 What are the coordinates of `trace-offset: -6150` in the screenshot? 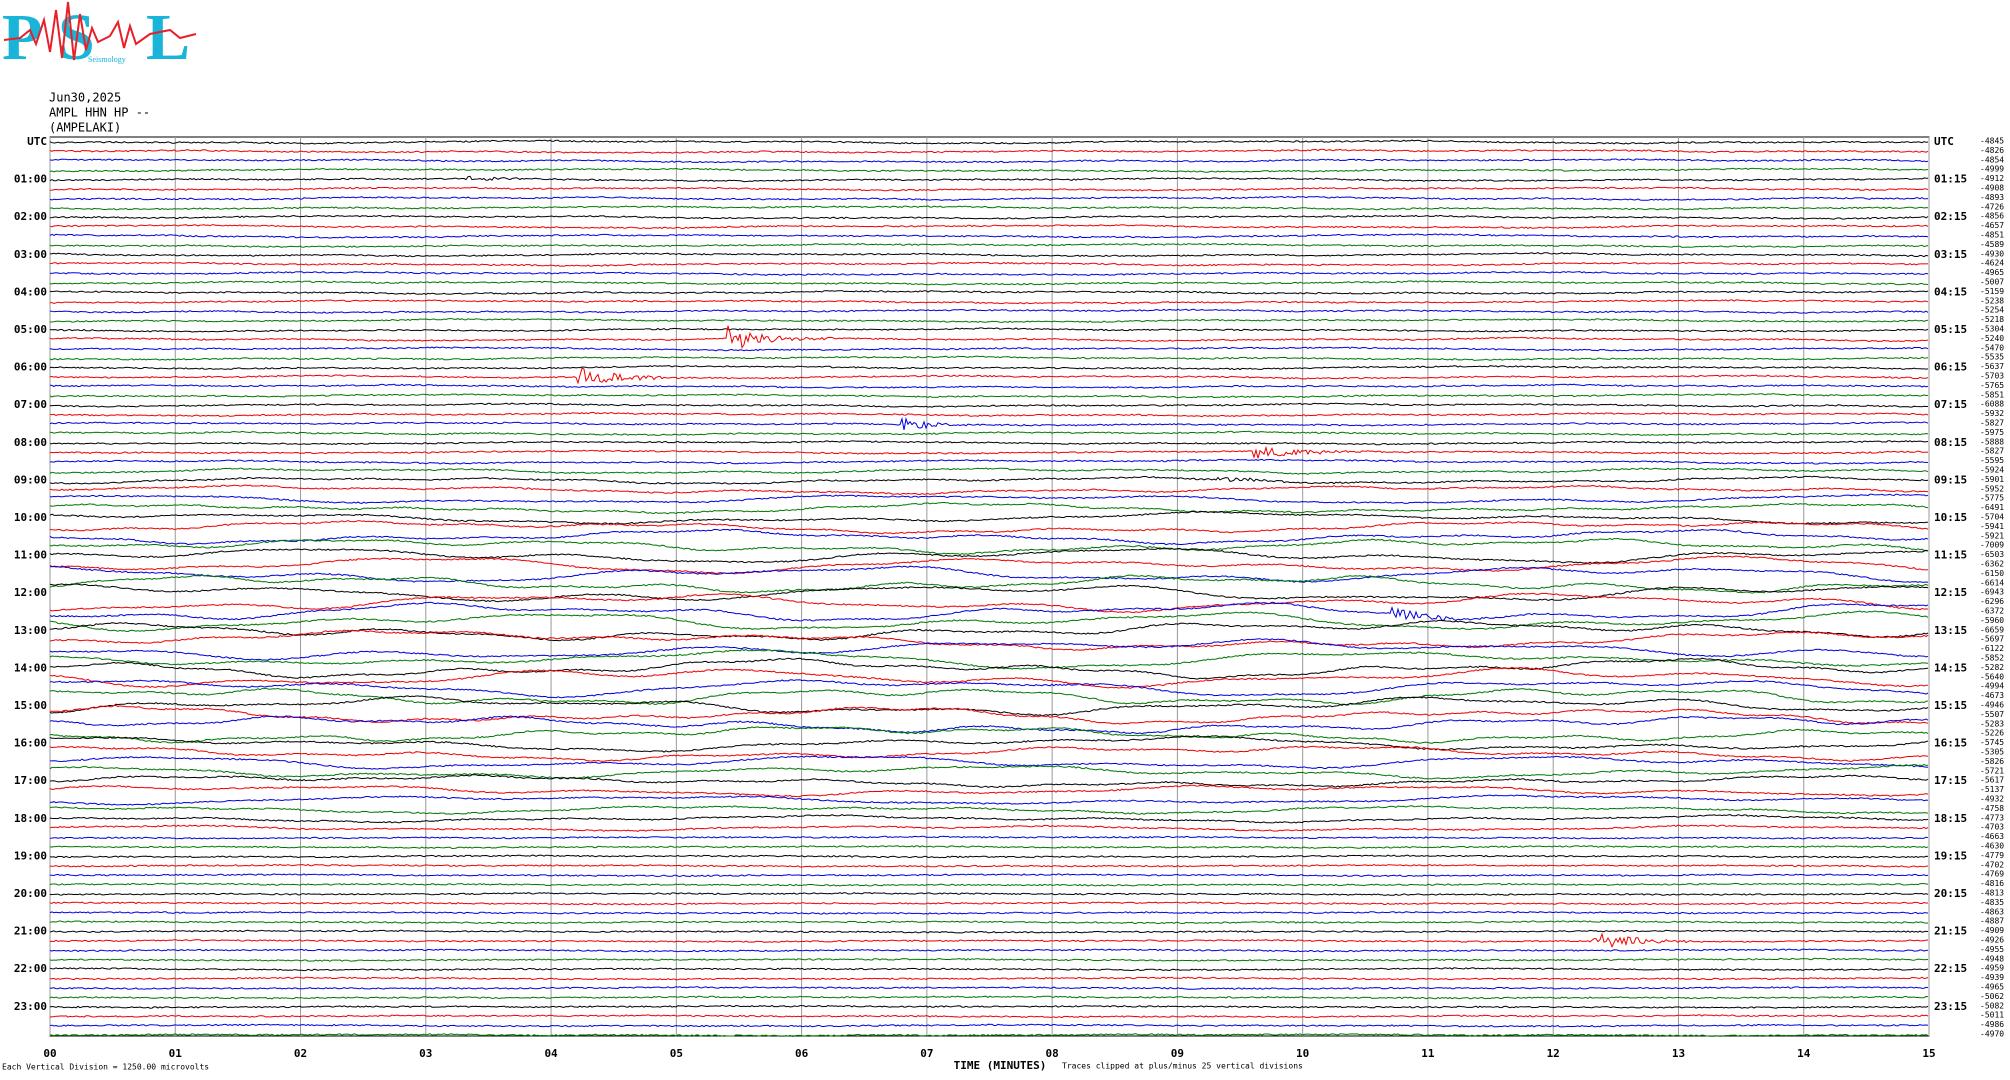 It's located at (1992, 573).